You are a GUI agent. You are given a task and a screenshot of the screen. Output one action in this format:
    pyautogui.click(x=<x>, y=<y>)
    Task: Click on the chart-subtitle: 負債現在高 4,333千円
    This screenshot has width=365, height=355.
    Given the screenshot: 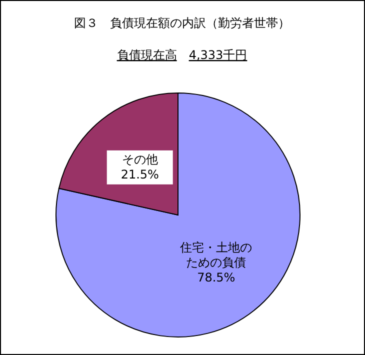 What is the action you would take?
    pyautogui.click(x=182, y=55)
    